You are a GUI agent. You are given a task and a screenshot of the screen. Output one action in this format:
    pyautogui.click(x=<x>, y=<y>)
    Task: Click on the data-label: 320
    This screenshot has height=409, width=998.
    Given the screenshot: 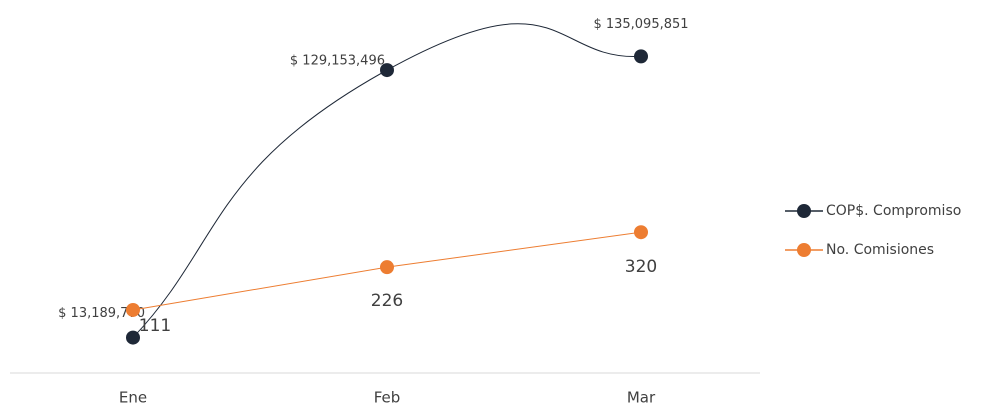 What is the action you would take?
    pyautogui.click(x=641, y=267)
    